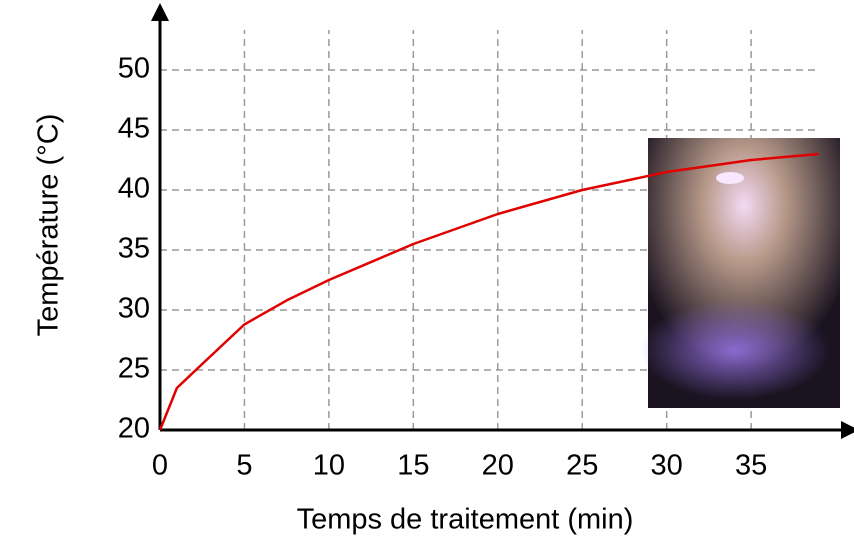 The height and width of the screenshot is (552, 854). I want to click on x-tick-label: 5, so click(244, 466).